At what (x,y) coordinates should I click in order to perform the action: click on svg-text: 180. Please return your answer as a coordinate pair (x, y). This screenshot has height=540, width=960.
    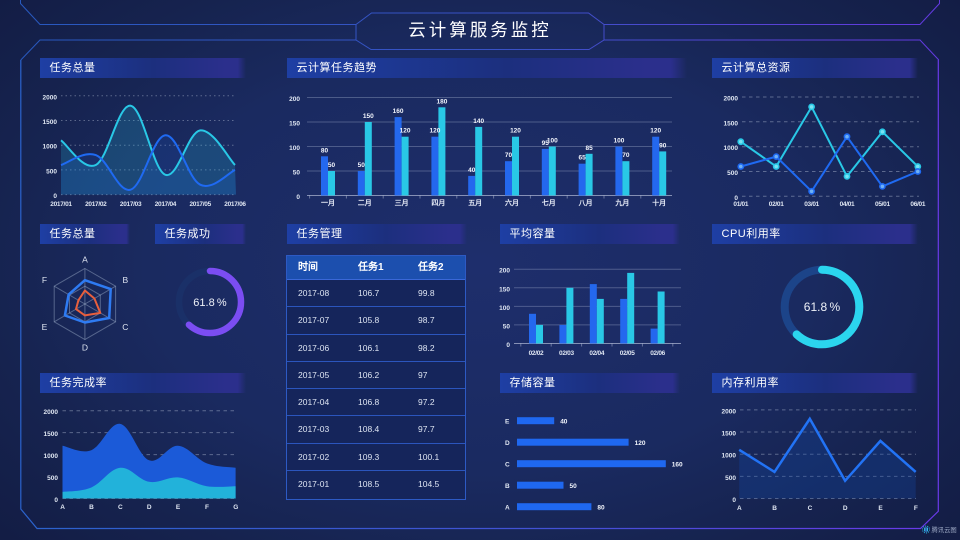
    Looking at the image, I should click on (441, 101).